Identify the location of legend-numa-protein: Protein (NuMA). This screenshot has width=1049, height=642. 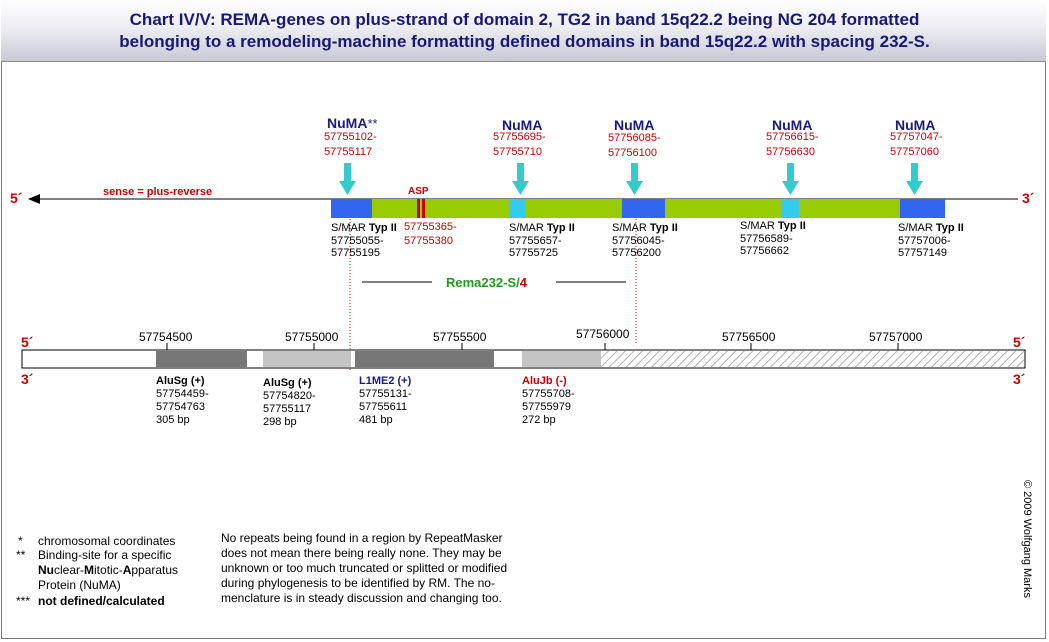
(79, 585).